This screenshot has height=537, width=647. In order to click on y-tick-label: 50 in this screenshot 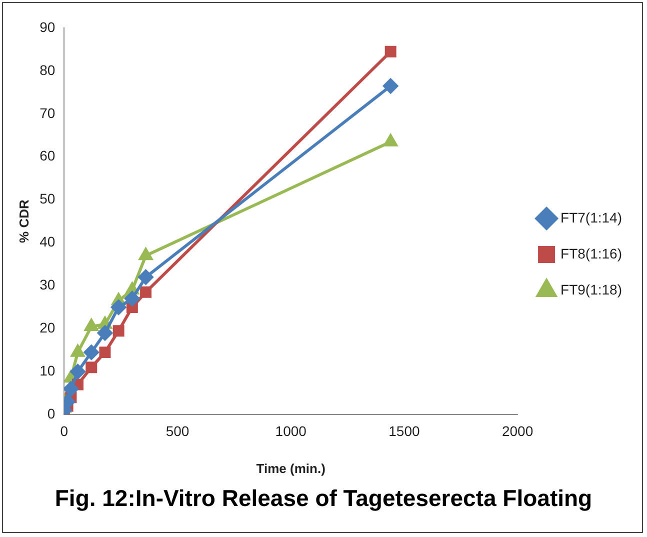, I will do `click(48, 198)`.